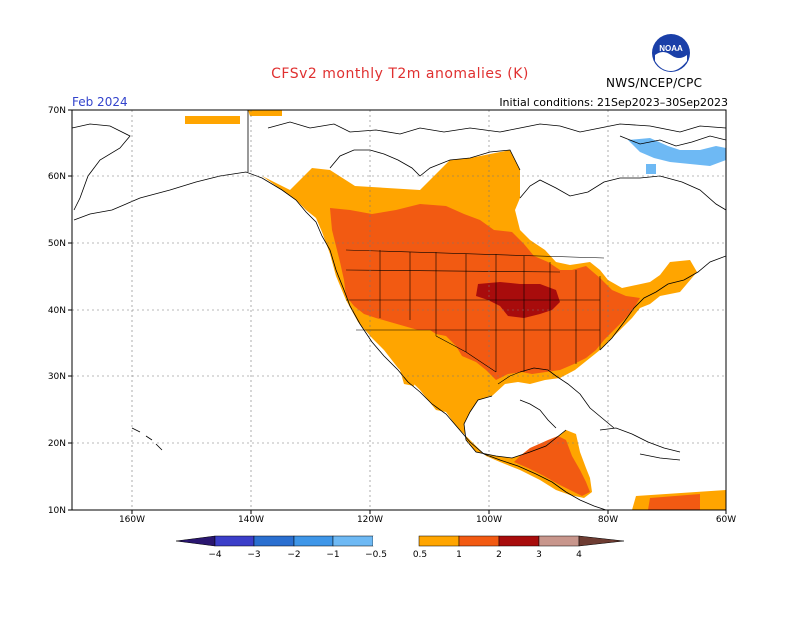  Describe the element at coordinates (475, 317) in the screenshot. I see `state-borders` at that location.